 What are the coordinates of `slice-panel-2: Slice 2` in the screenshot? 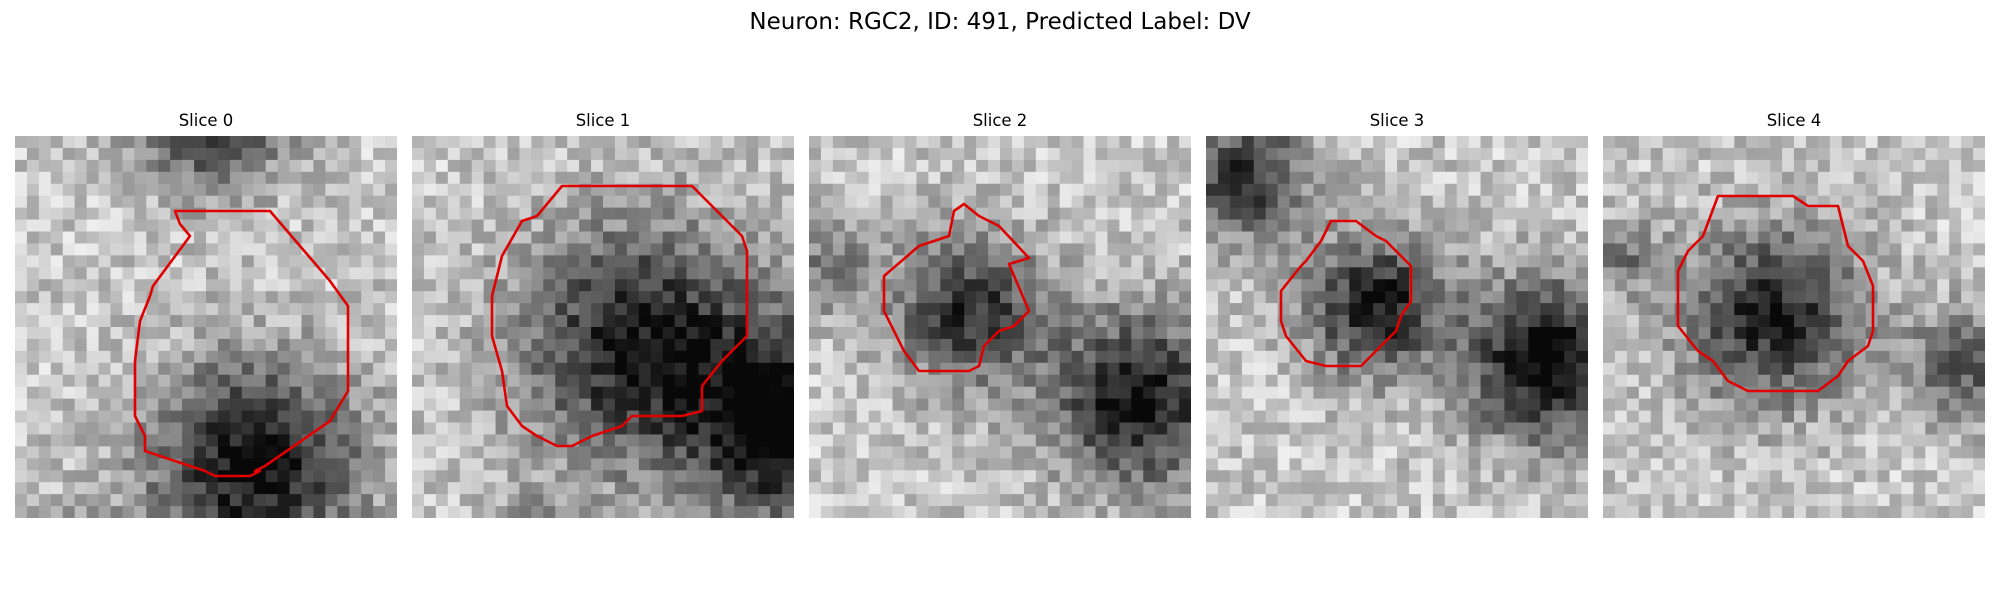 It's located at (1000, 314).